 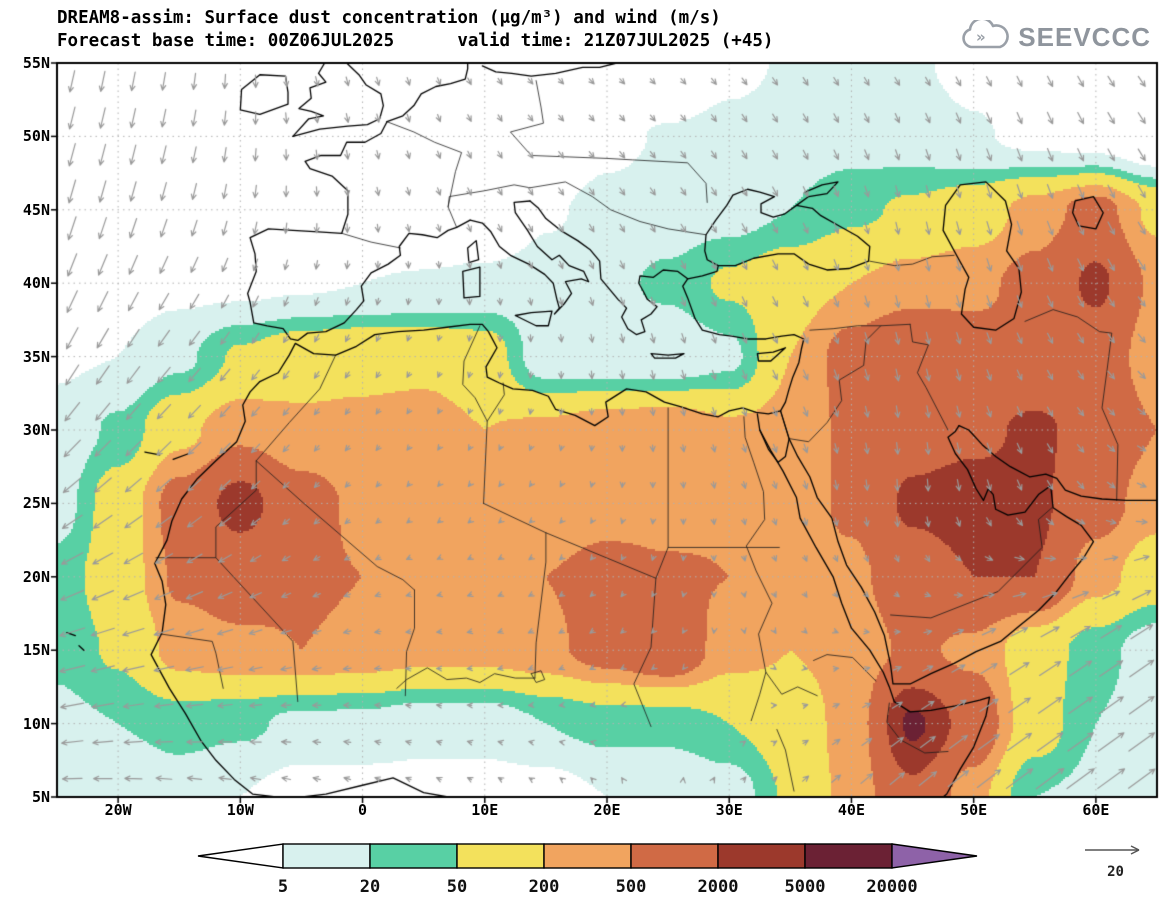 I want to click on lon-tick-label: 30E, so click(x=729, y=810).